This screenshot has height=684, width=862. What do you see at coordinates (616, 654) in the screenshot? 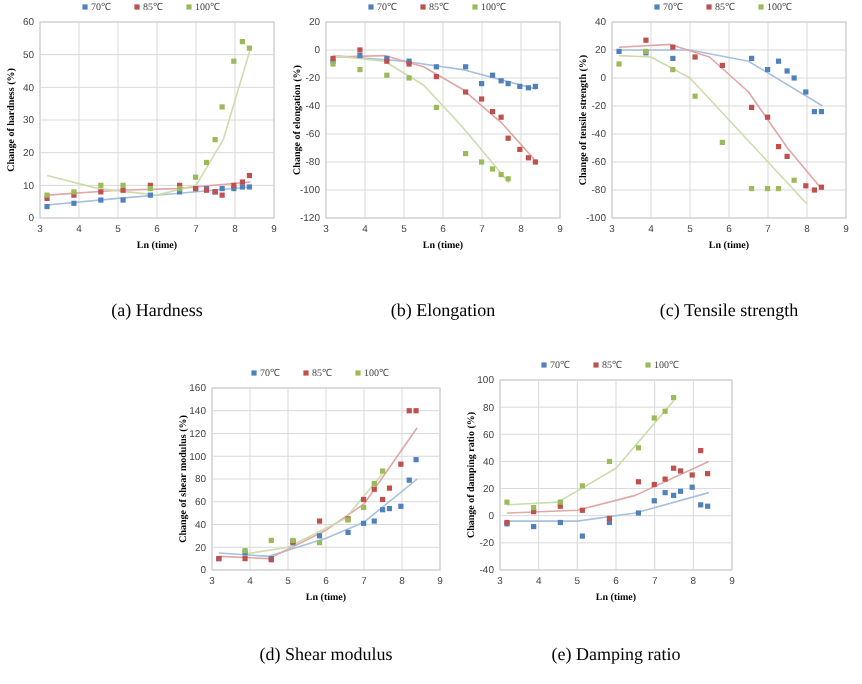
I see `text: (e) Damping ratio` at bounding box center [616, 654].